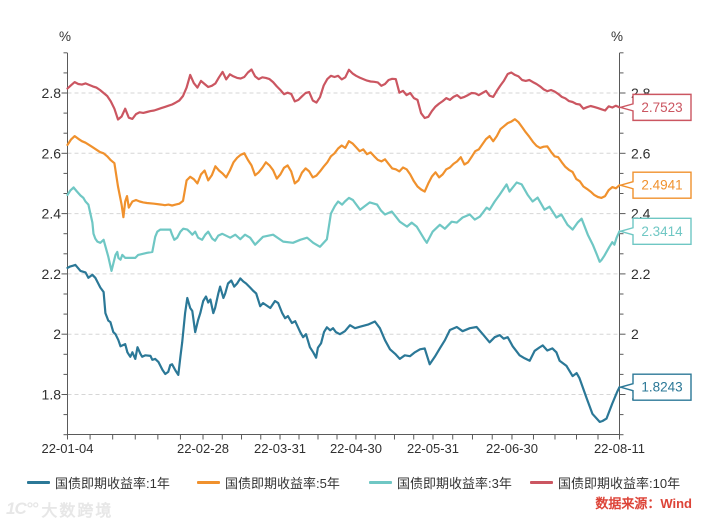  I want to click on legend-item-10y: 国债即期收益率:10年, so click(605, 482).